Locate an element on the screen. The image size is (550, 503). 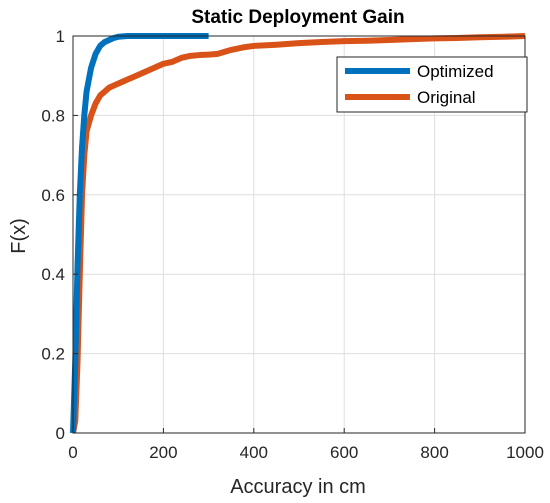
x-tick-label: 800 is located at coordinates (434, 452).